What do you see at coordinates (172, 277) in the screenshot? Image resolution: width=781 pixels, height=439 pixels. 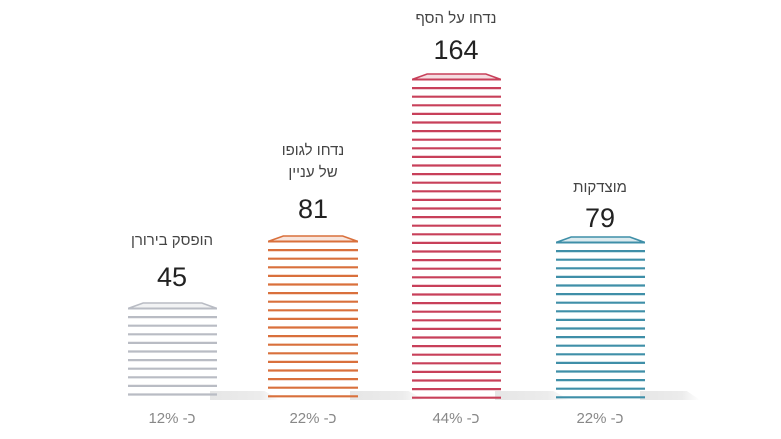 I see `bar-value: 45` at bounding box center [172, 277].